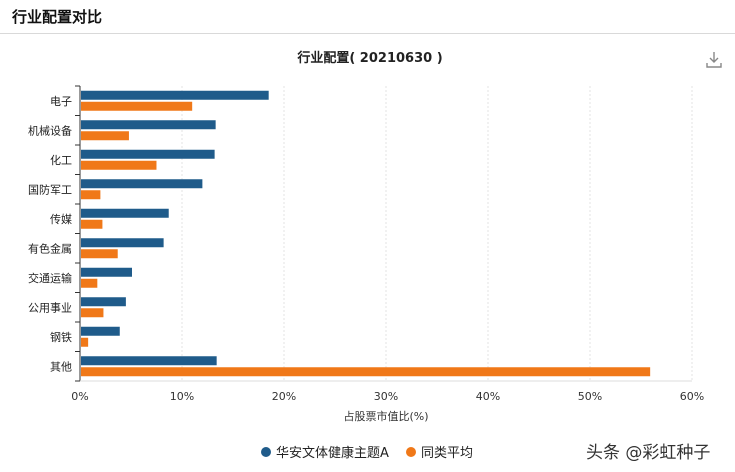 This screenshot has height=472, width=735. I want to click on y-category-label: 国防军工, so click(50, 189).